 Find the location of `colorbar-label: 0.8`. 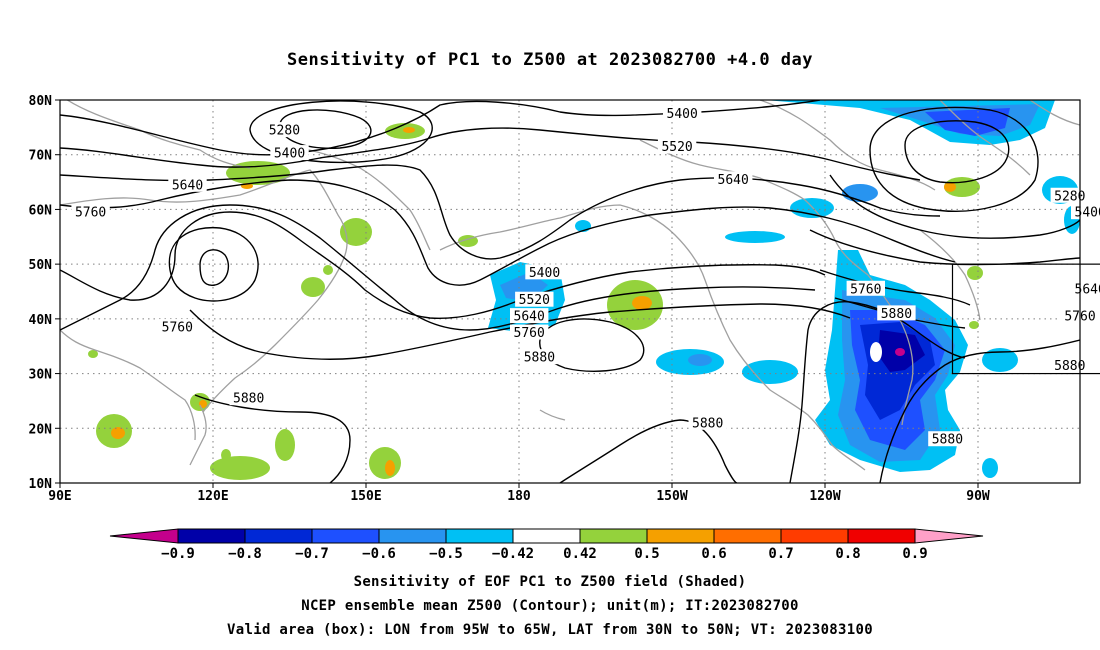

colorbar-label: 0.8 is located at coordinates (847, 554).